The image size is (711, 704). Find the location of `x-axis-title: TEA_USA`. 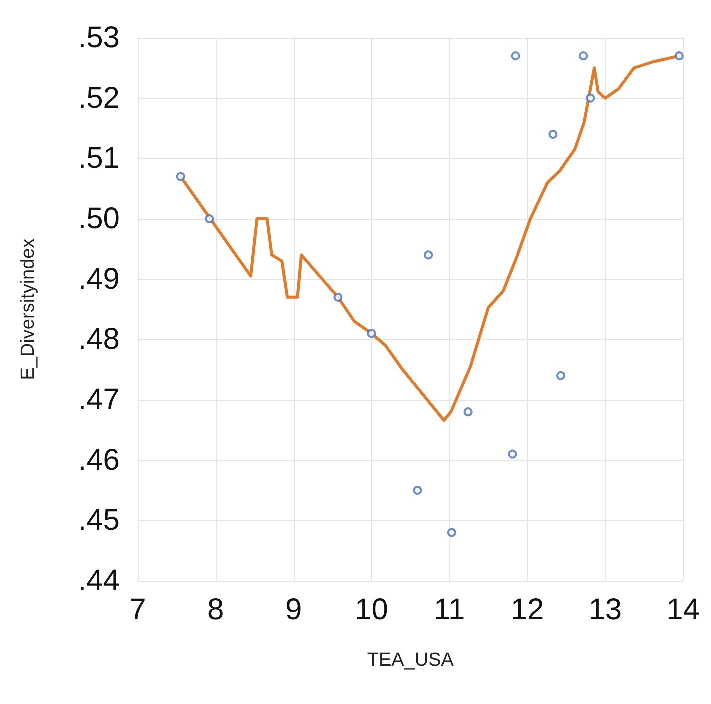

x-axis-title: TEA_USA is located at coordinates (410, 660).